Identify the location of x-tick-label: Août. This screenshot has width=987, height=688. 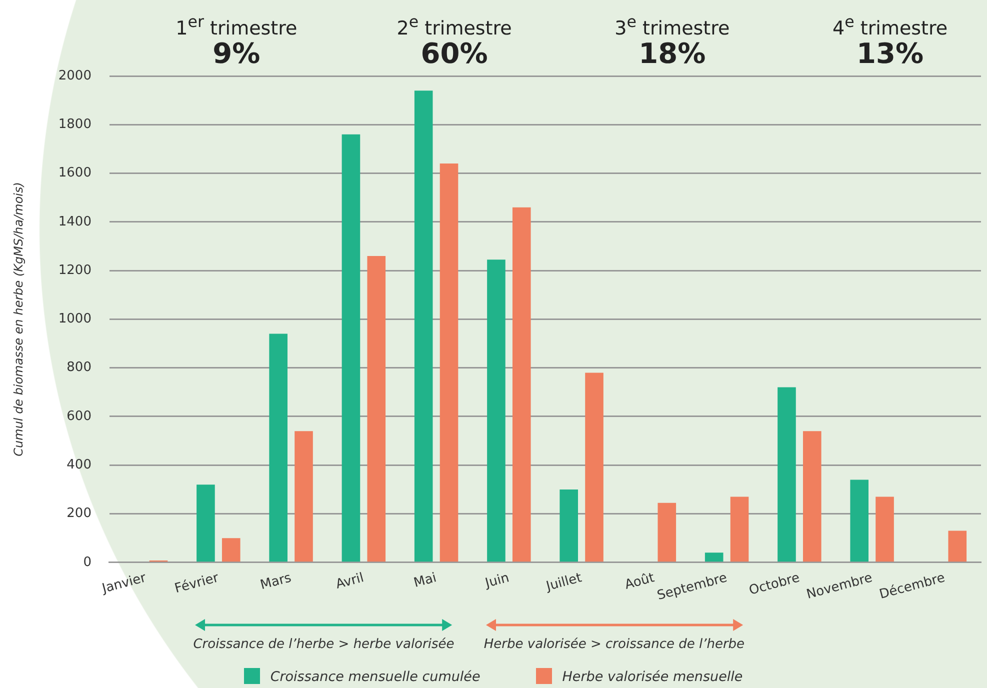
(639, 581).